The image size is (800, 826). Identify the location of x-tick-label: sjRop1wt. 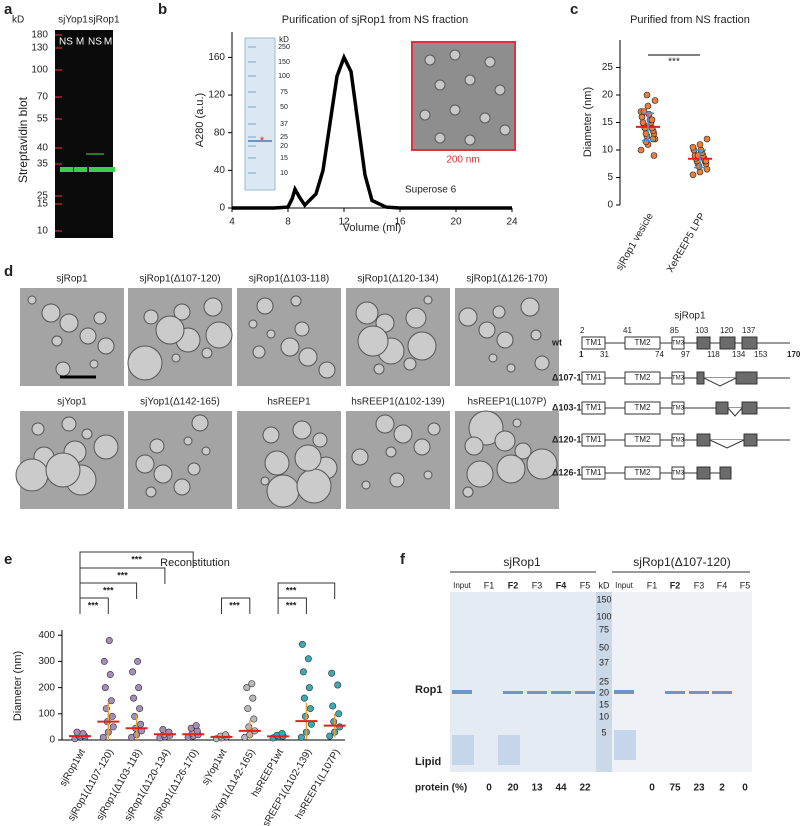
(73, 767).